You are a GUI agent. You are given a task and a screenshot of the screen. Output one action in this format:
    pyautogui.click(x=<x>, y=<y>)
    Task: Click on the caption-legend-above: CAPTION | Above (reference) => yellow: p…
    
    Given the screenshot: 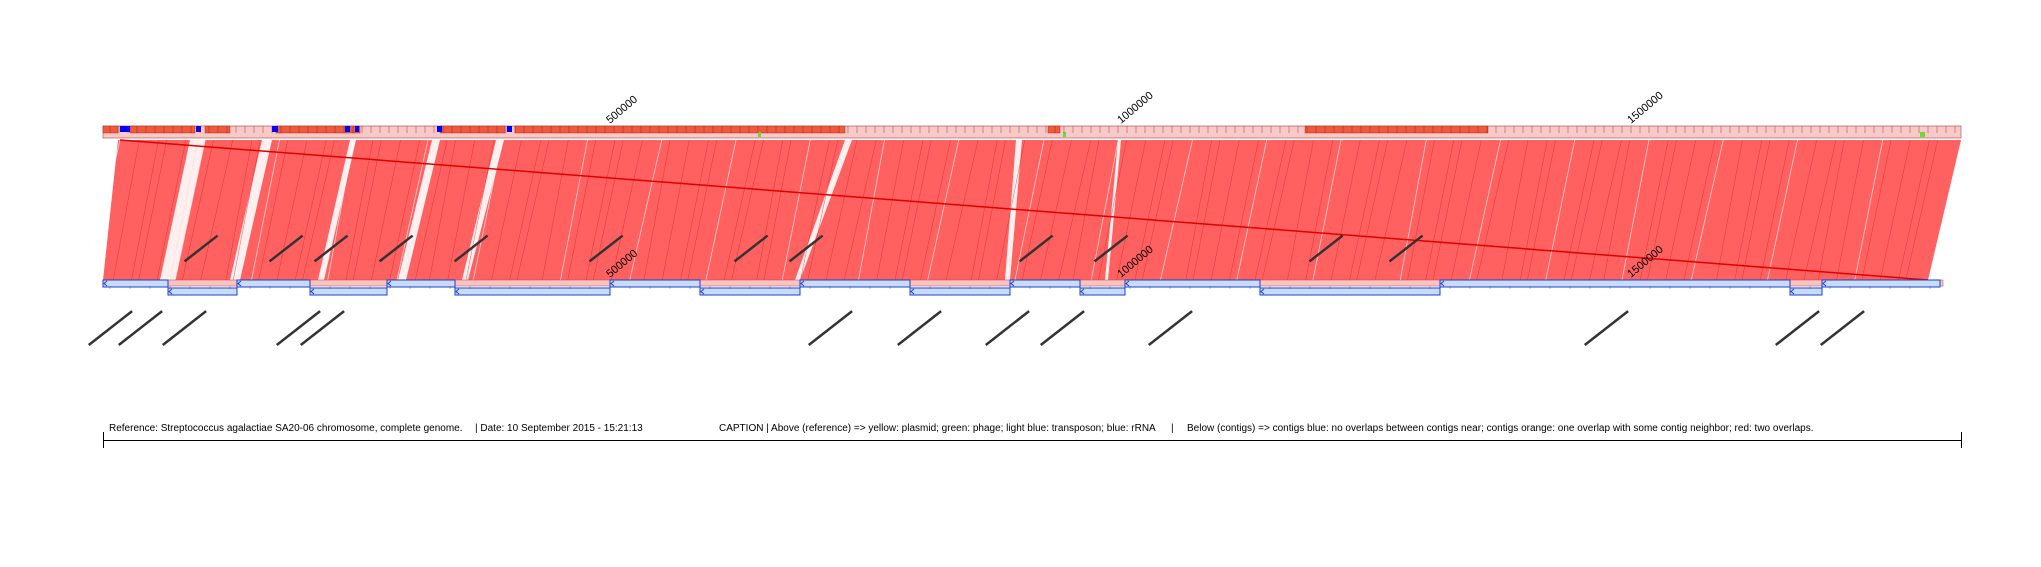 What is the action you would take?
    pyautogui.click(x=937, y=428)
    